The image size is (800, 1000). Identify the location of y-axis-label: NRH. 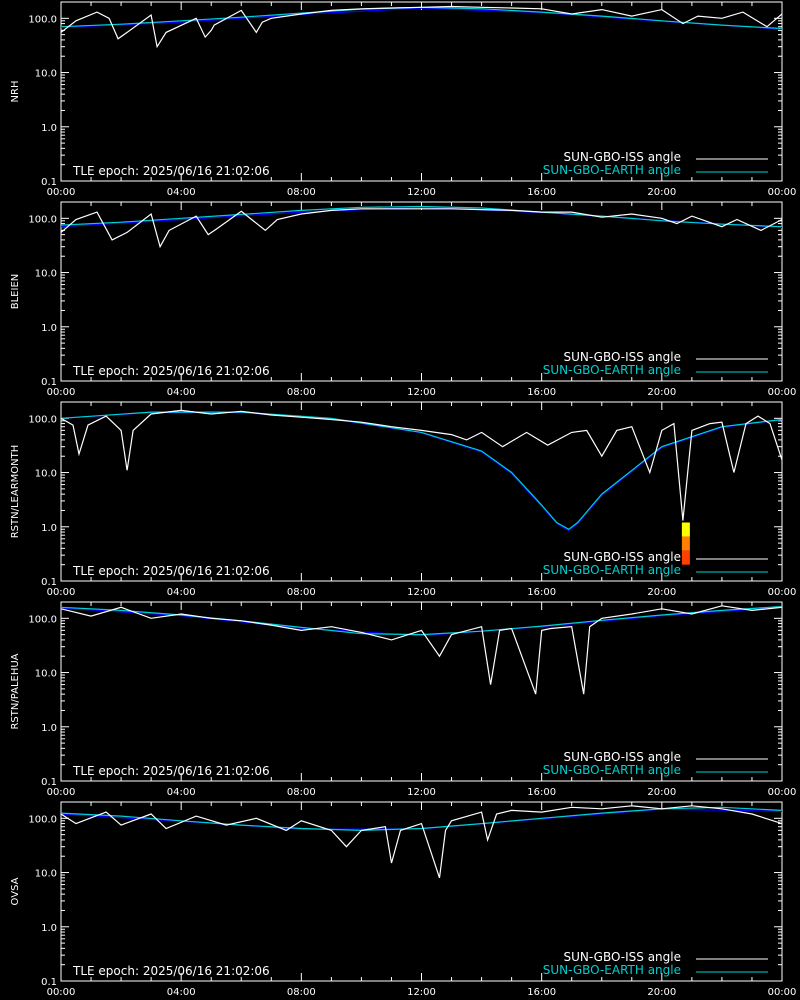
(15, 92).